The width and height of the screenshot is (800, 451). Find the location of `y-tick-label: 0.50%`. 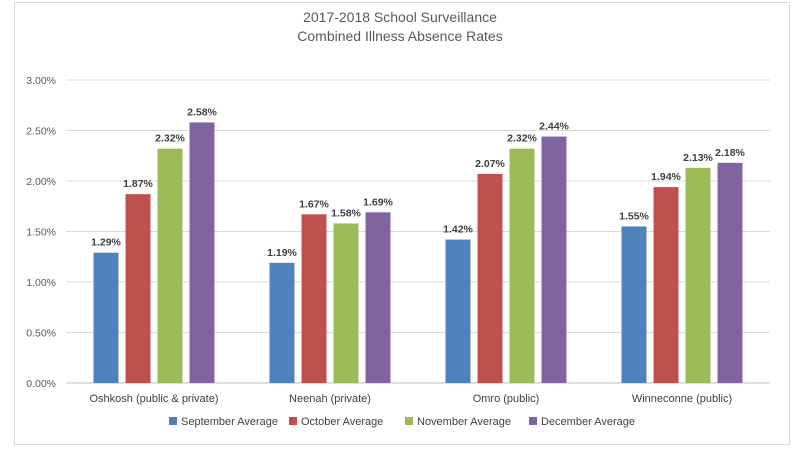

y-tick-label: 0.50% is located at coordinates (41, 334).